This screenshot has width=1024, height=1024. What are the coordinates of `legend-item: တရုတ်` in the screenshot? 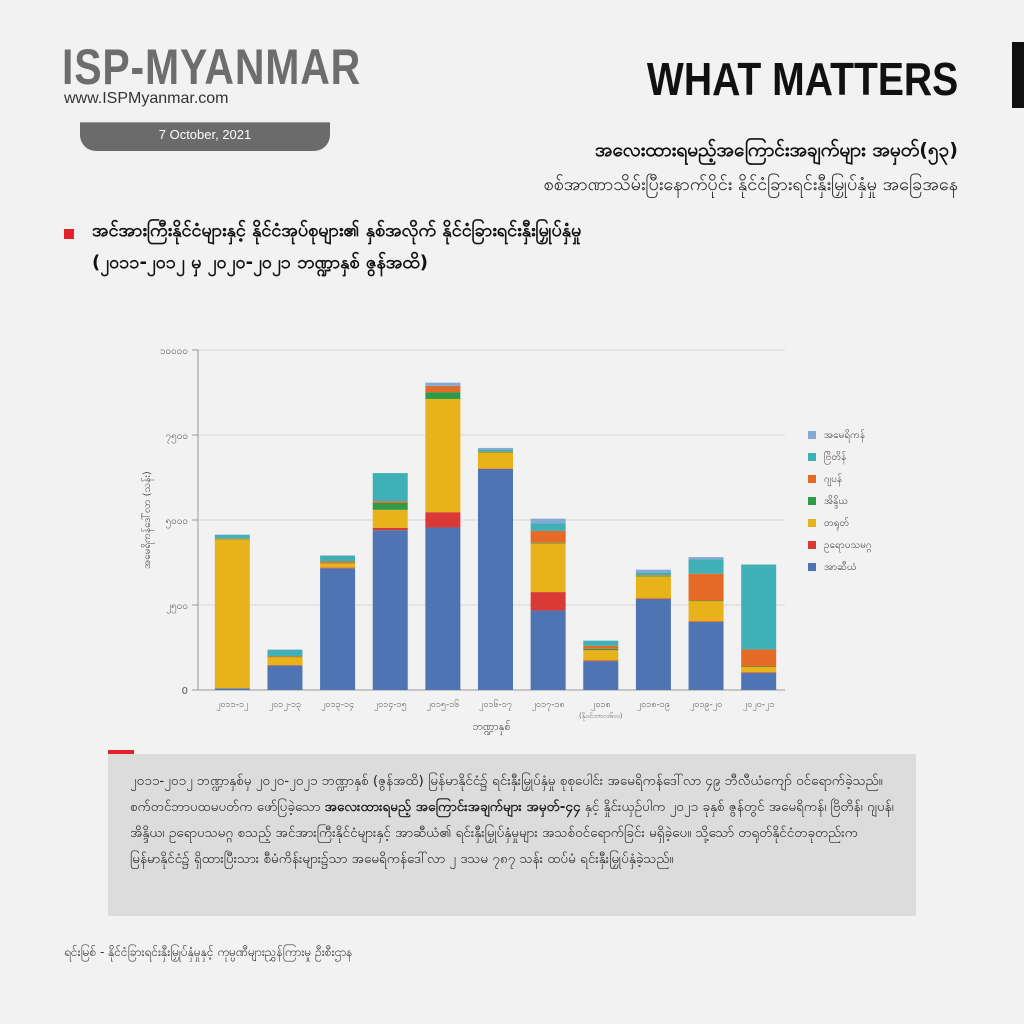 It's located at (840, 523).